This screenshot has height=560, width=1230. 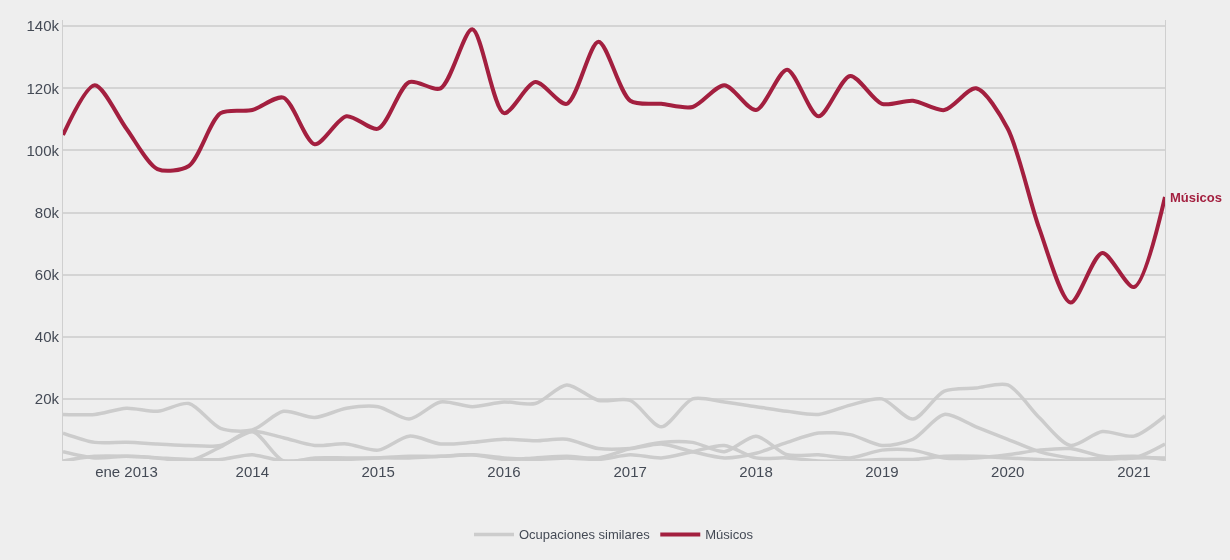 I want to click on y-tick-label: 20k, so click(x=47, y=399).